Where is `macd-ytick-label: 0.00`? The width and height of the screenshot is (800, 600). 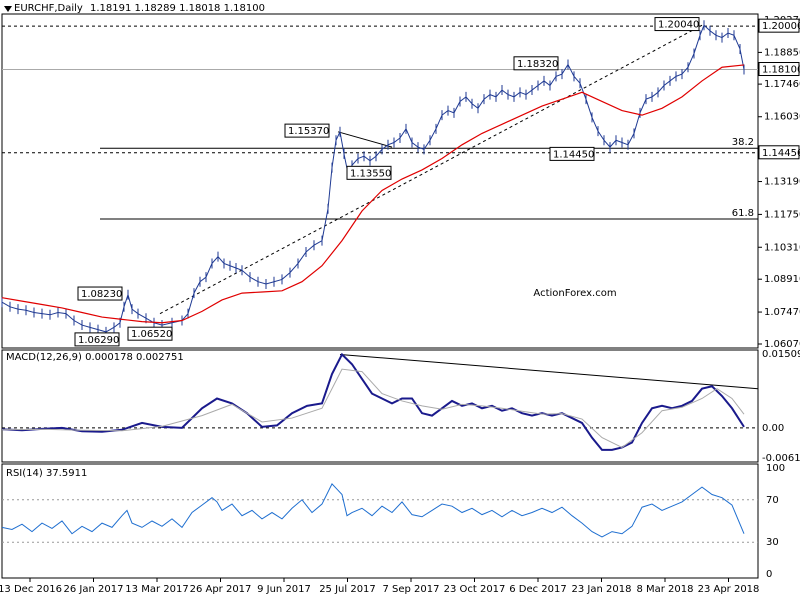 macd-ytick-label: 0.00 is located at coordinates (773, 428).